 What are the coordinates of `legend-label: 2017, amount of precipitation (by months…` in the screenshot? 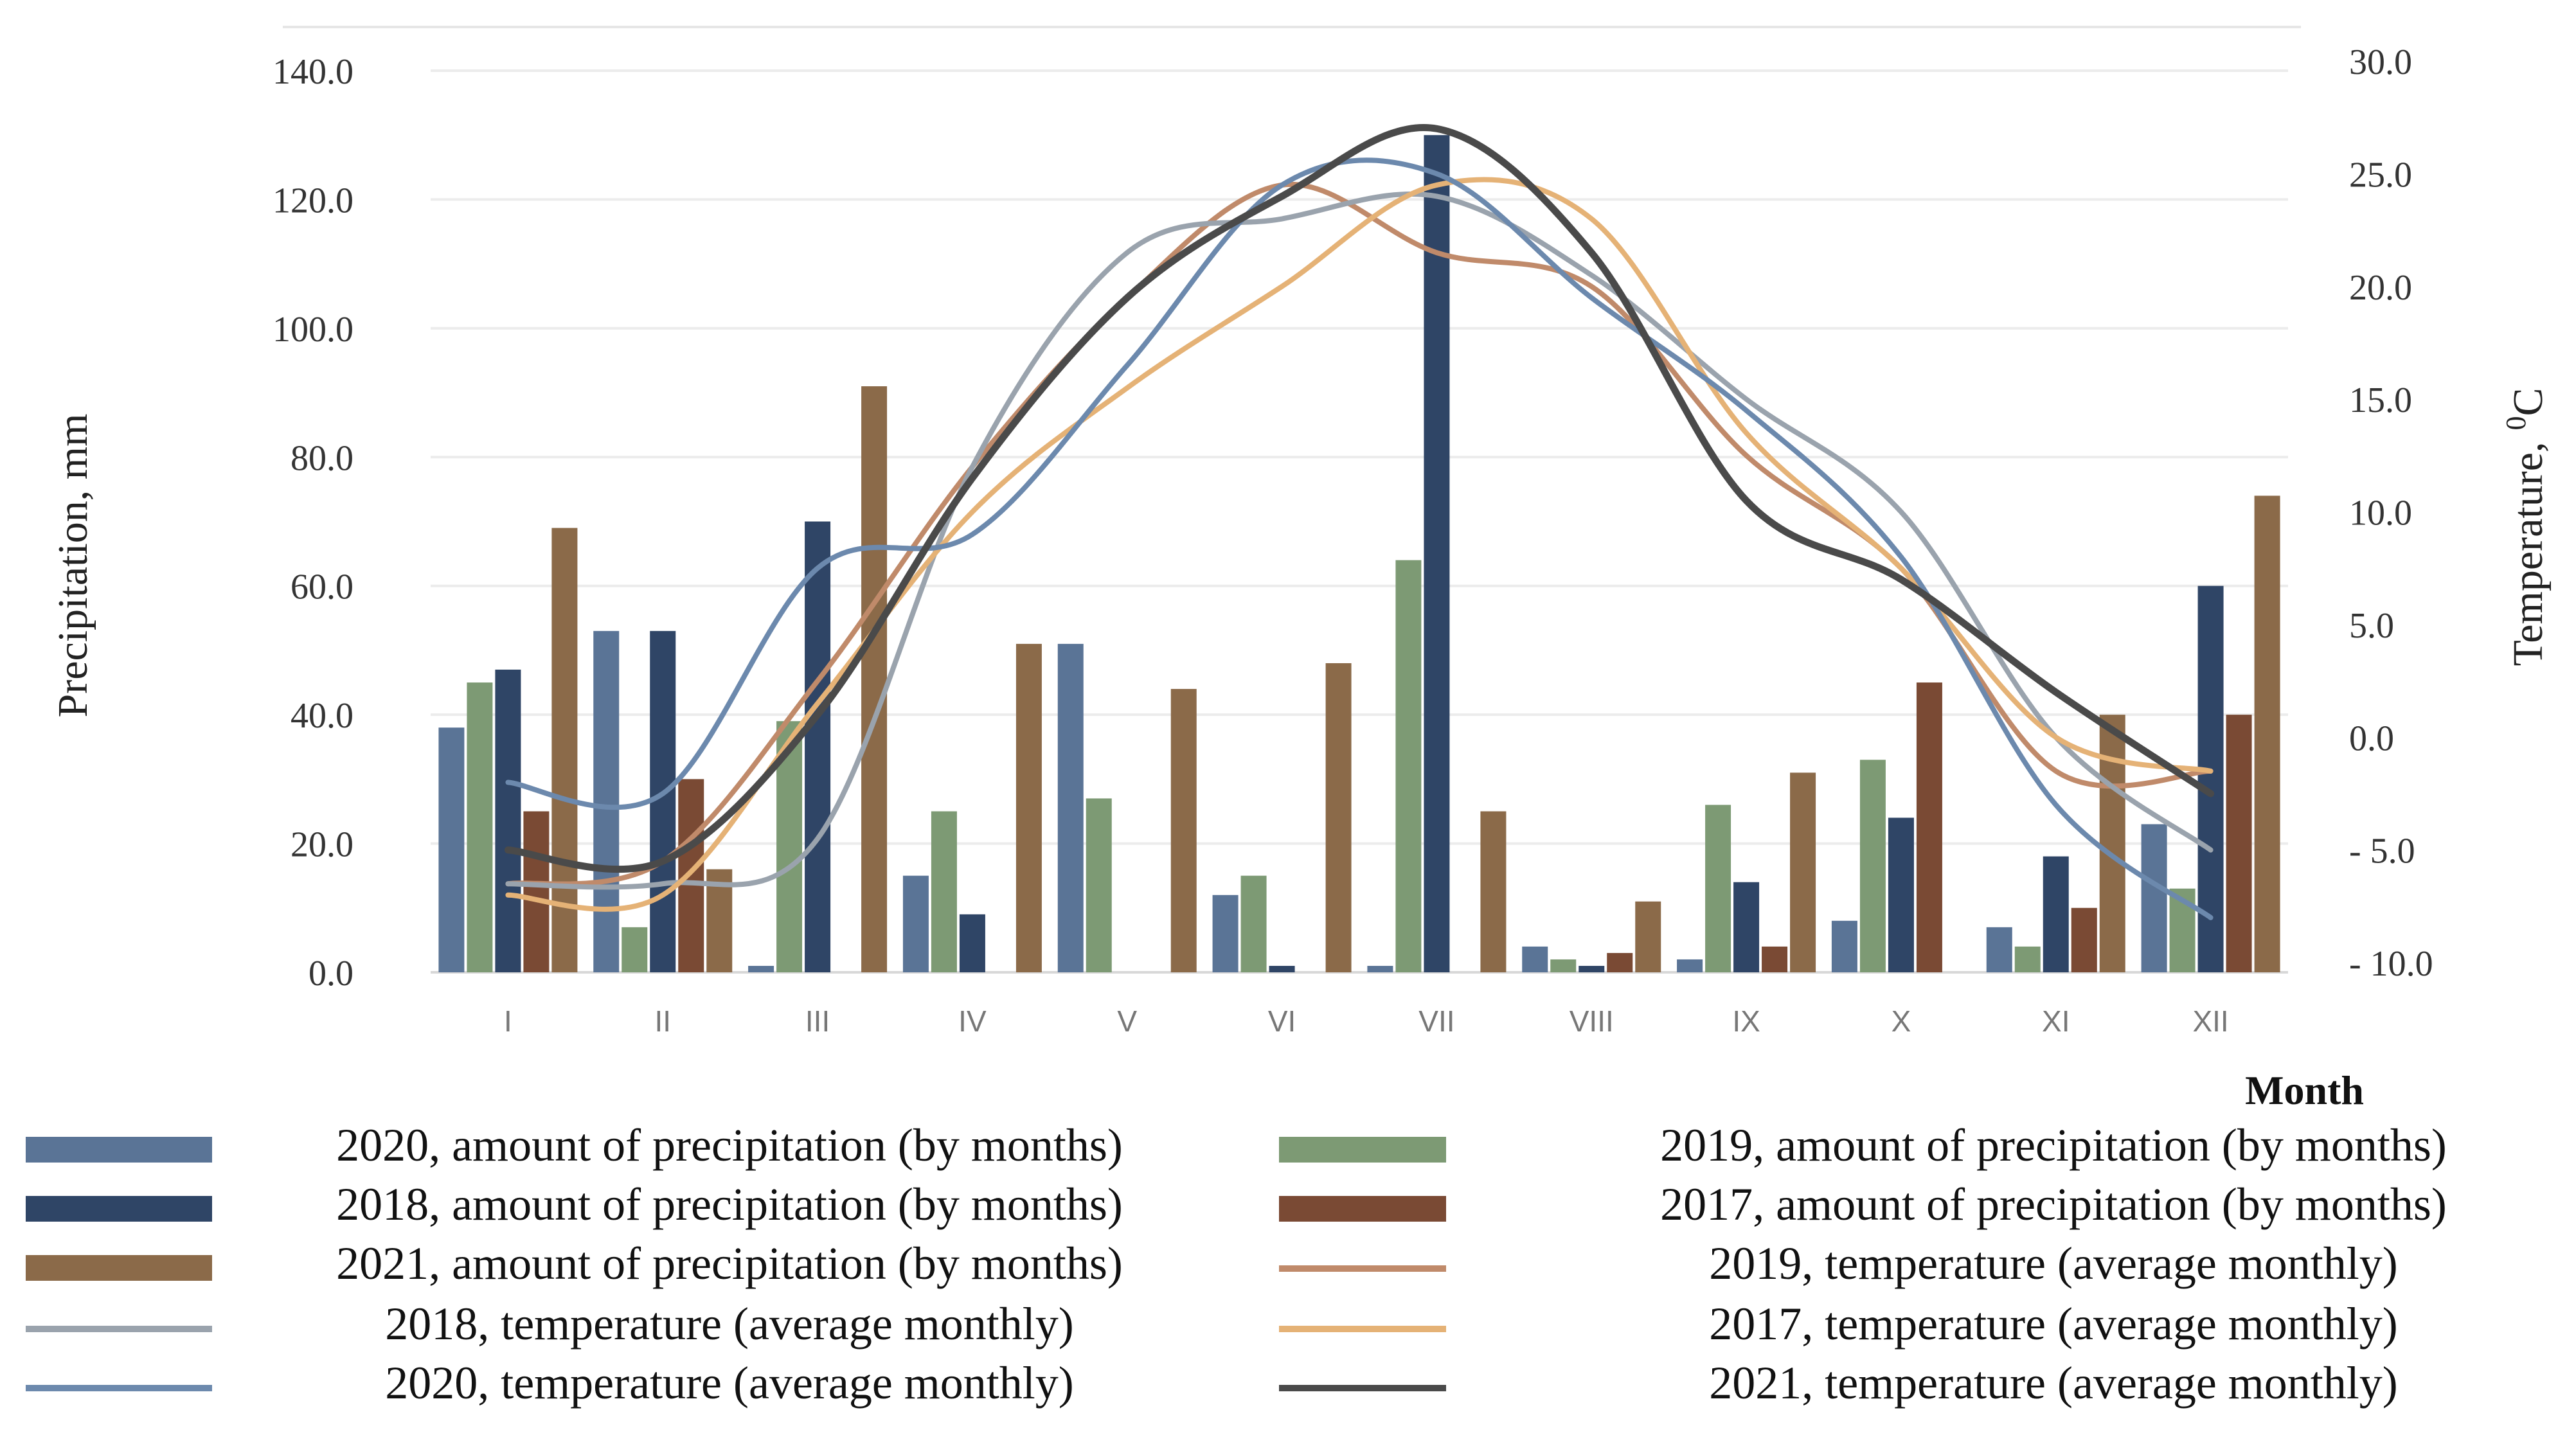 It's located at (2053, 1204).